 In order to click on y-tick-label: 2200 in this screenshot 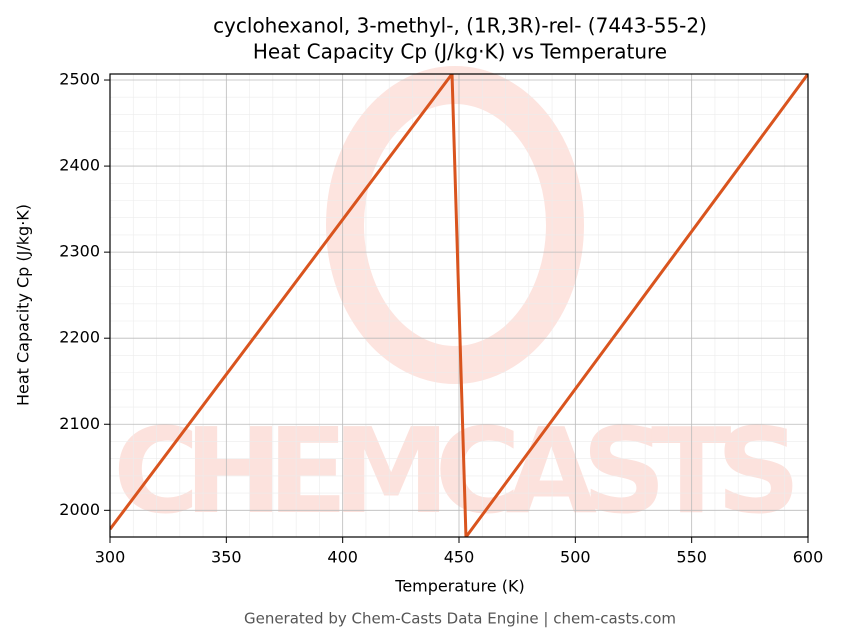, I will do `click(79, 337)`.